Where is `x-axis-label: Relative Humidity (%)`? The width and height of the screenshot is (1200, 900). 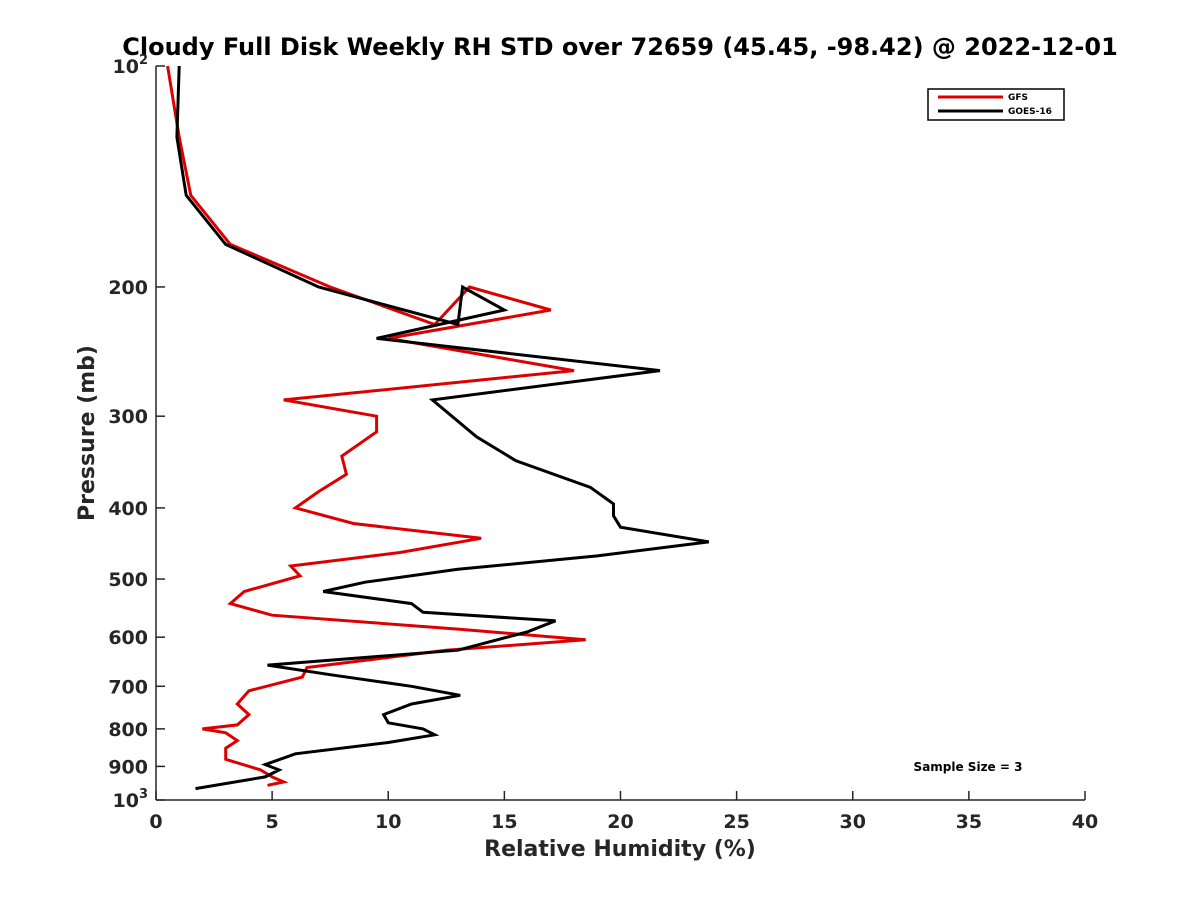 x-axis-label: Relative Humidity (%) is located at coordinates (620, 849).